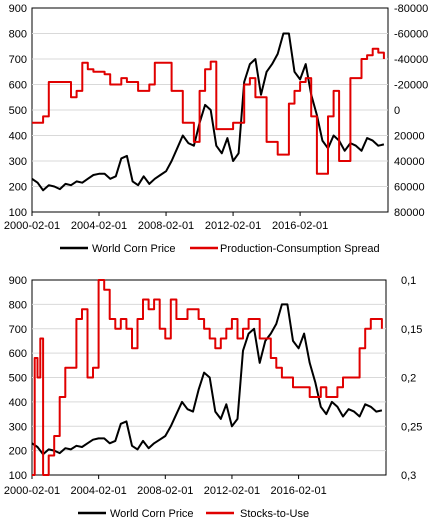 The height and width of the screenshot is (530, 432). What do you see at coordinates (409, 188) in the screenshot?
I see `y-right-tick-label: 60000` at bounding box center [409, 188].